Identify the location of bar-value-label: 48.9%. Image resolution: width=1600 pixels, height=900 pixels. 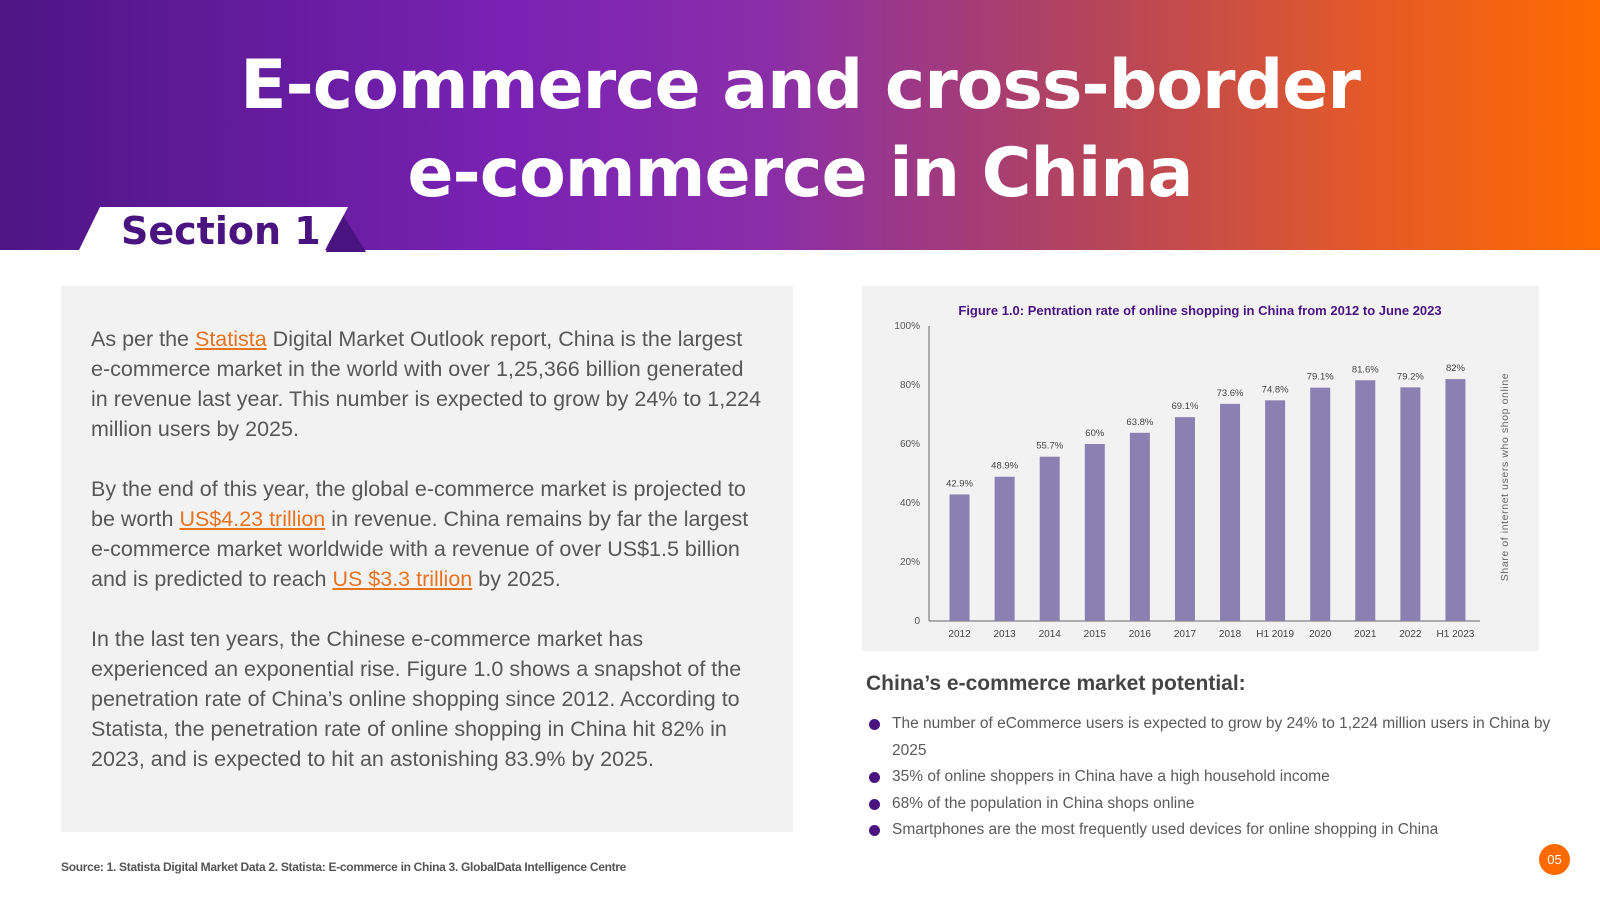
(1004, 466).